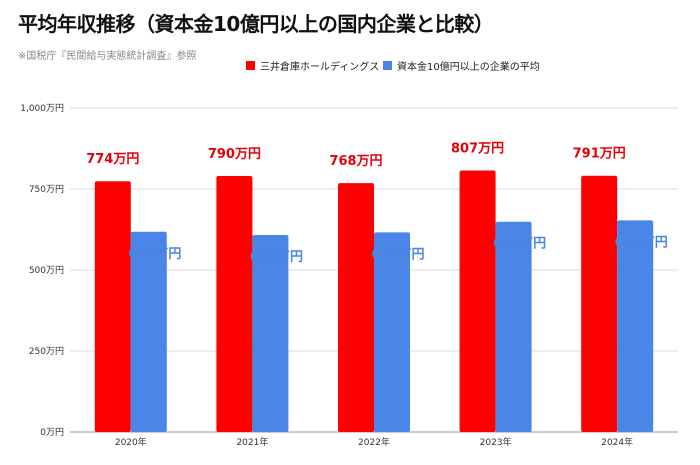 This screenshot has height=465, width=700. Describe the element at coordinates (234, 154) in the screenshot. I see `data-label-series-a: 790万円` at that location.